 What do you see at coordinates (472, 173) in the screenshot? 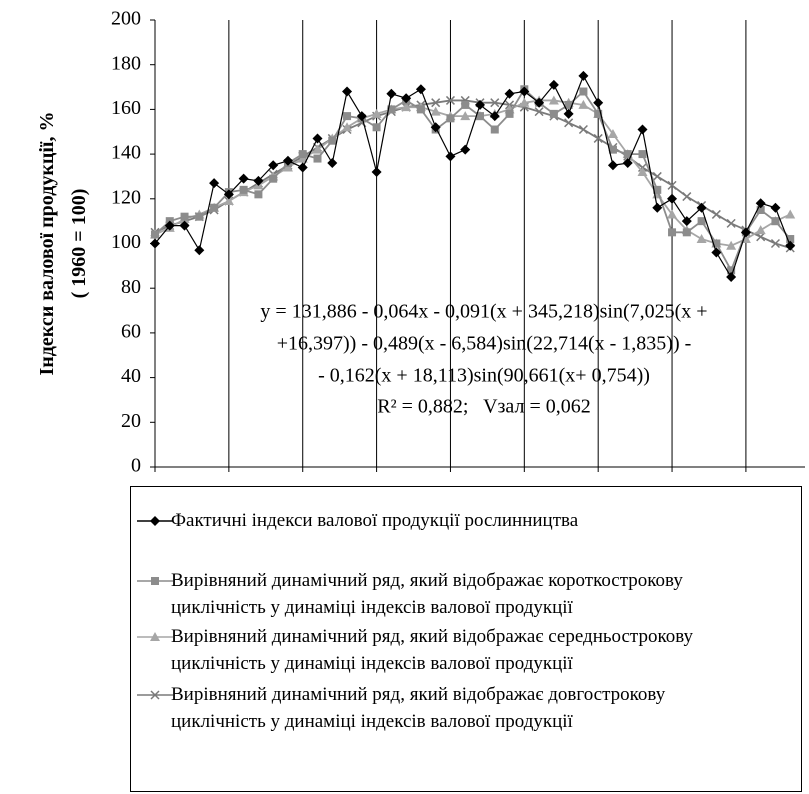
I see `series-line` at bounding box center [472, 173].